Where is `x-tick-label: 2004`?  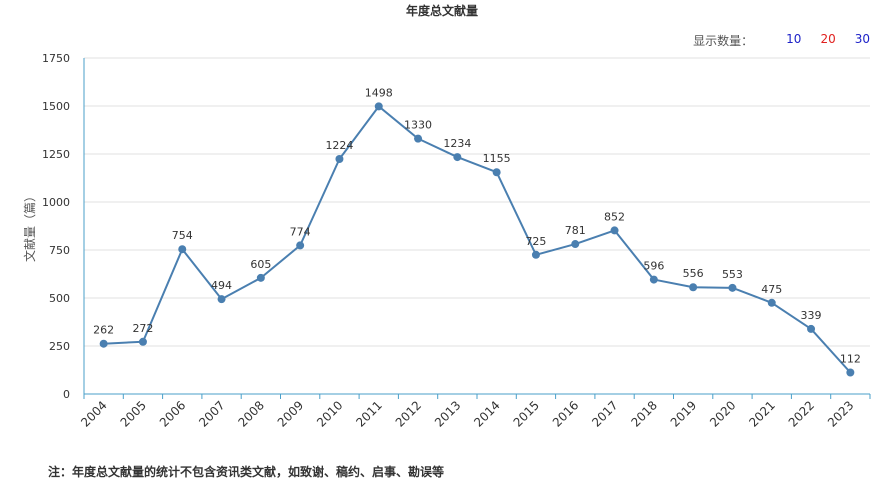
x-tick-label: 2004 is located at coordinates (93, 413).